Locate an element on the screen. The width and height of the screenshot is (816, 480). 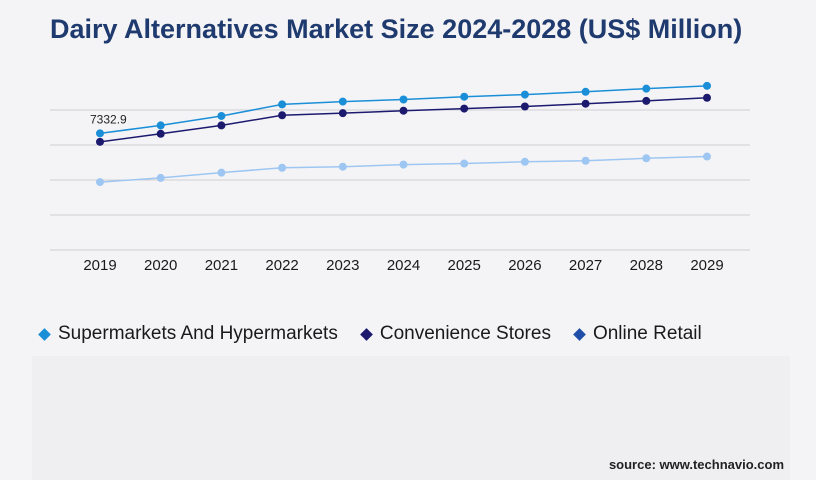
data-labels: 7332.9 is located at coordinates (108, 119).